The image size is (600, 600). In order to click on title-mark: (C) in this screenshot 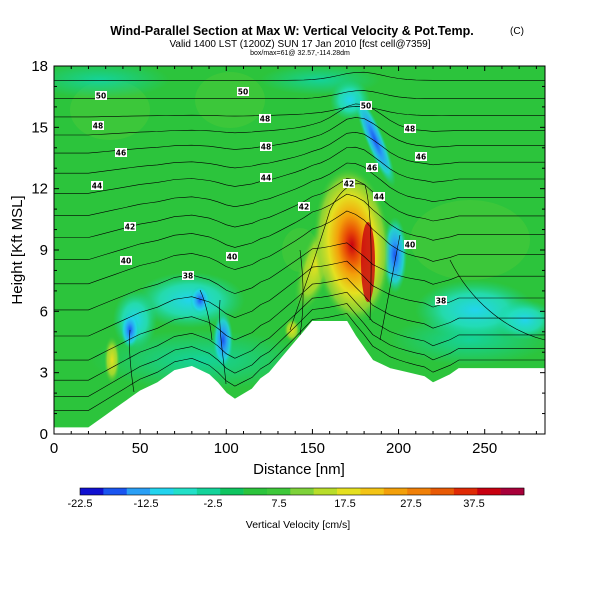, I will do `click(517, 31)`.